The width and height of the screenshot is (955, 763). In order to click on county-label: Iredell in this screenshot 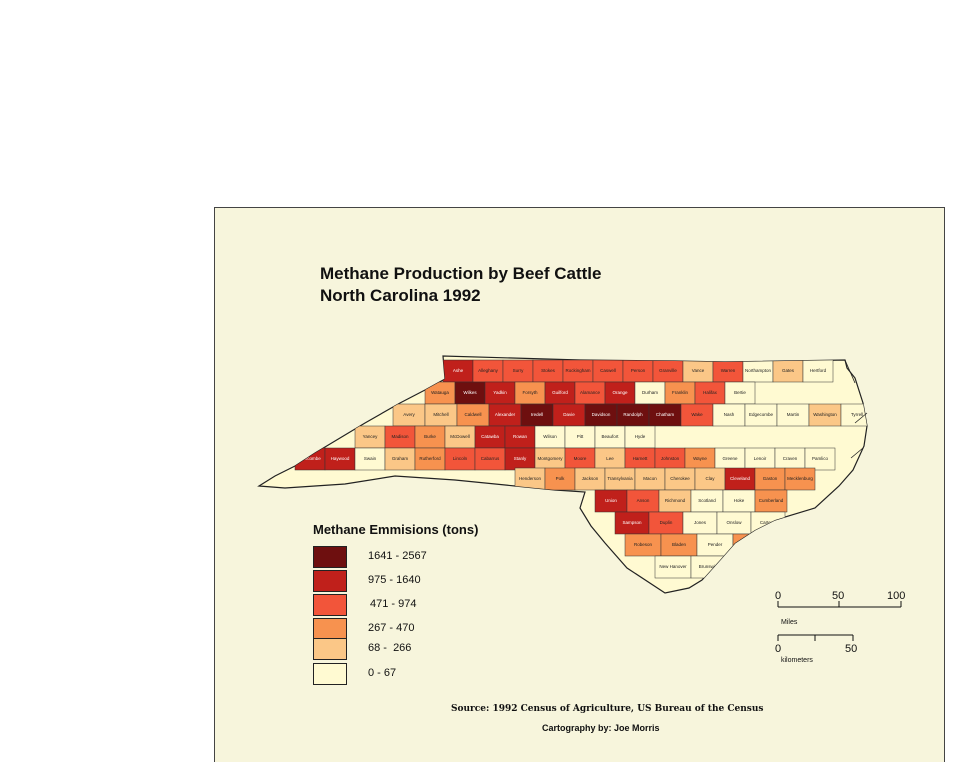, I will do `click(537, 414)`.